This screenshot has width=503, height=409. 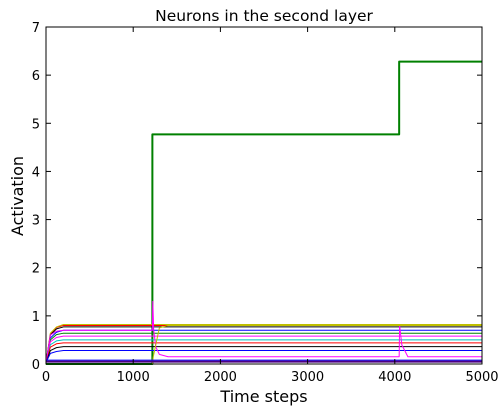 What do you see at coordinates (17, 196) in the screenshot?
I see `y-axis-label: Activation` at bounding box center [17, 196].